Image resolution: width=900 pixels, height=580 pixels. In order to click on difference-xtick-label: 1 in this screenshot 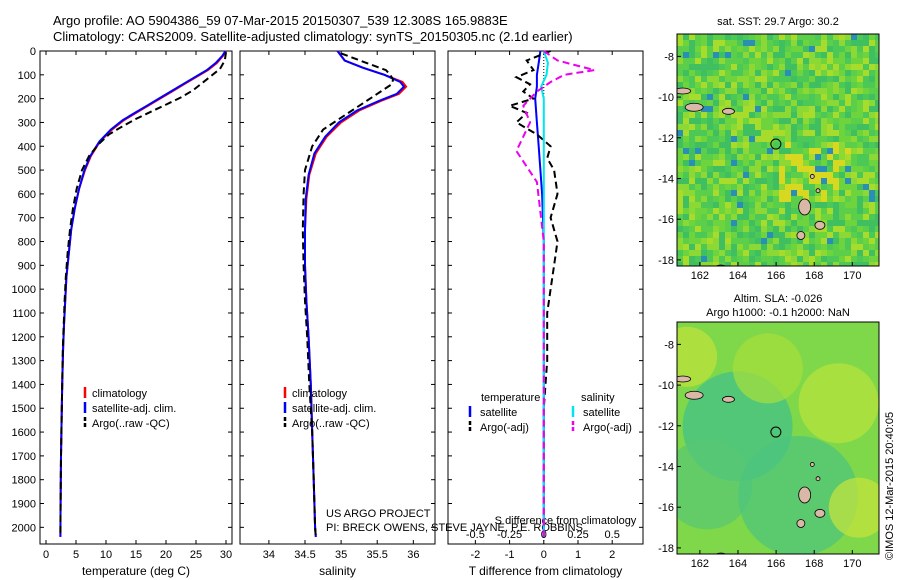, I will do `click(578, 555)`.